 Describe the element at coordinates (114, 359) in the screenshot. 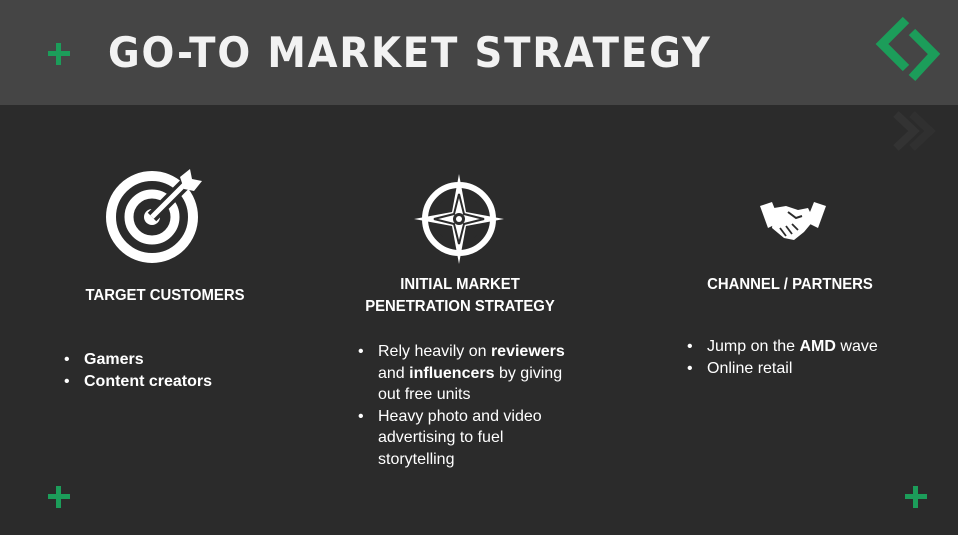

I see `bullet-text-run: Gamers` at that location.